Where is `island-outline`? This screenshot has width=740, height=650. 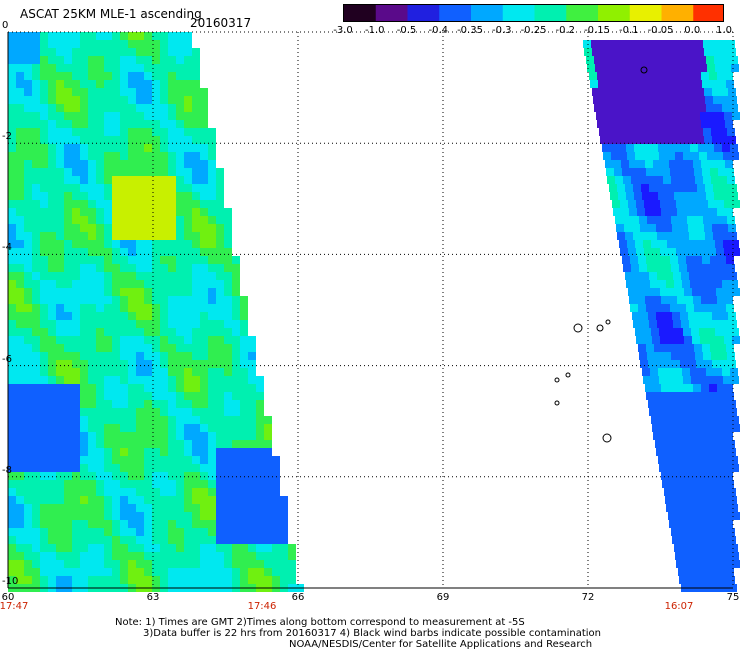 island-outline is located at coordinates (557, 380).